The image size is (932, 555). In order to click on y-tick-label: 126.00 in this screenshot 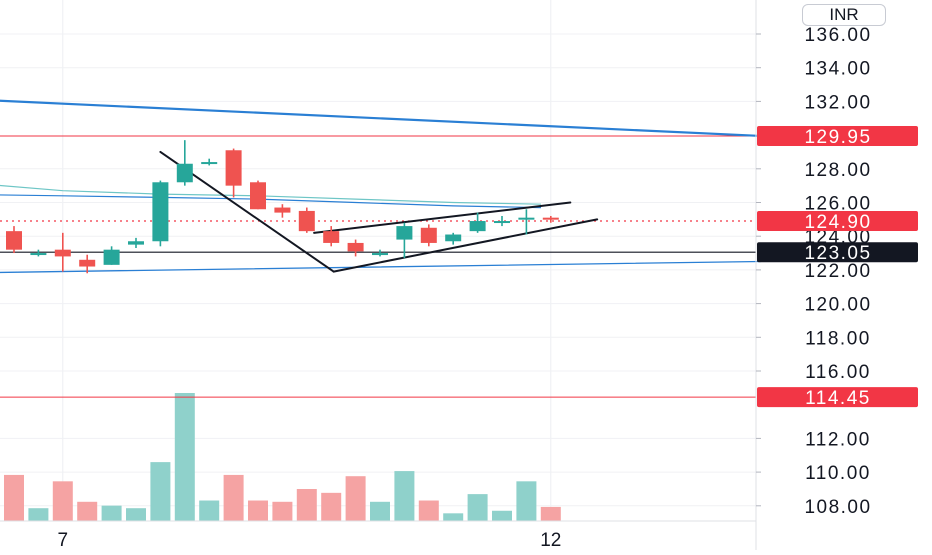, I will do `click(837, 204)`.